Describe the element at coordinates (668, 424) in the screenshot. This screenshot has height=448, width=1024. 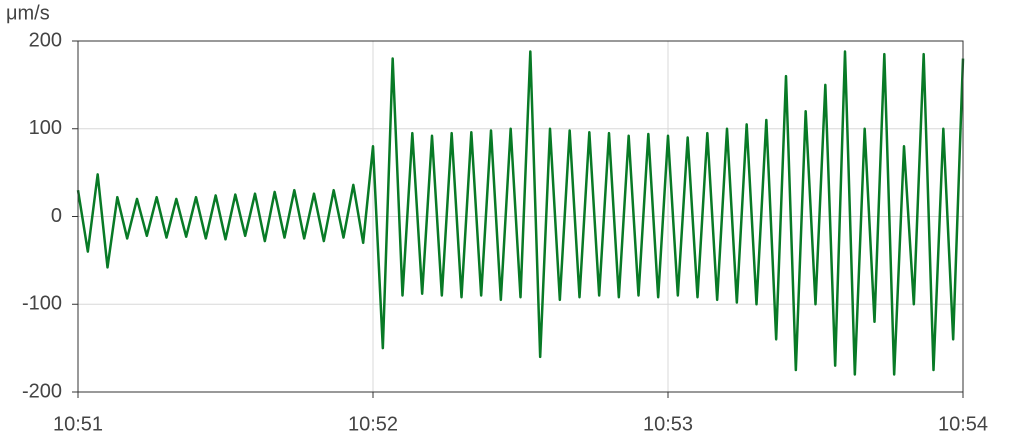
I see `x-tick-label: 10:53` at that location.